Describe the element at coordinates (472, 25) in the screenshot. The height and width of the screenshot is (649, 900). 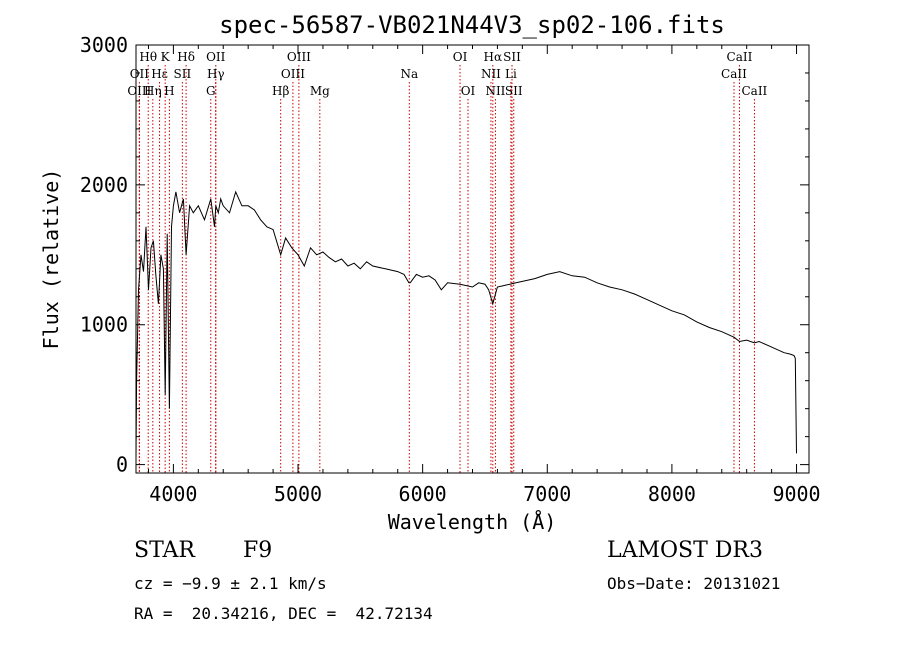
I see `chart-title: spec-56587-VB021N44V3_sp02-106.fits` at that location.